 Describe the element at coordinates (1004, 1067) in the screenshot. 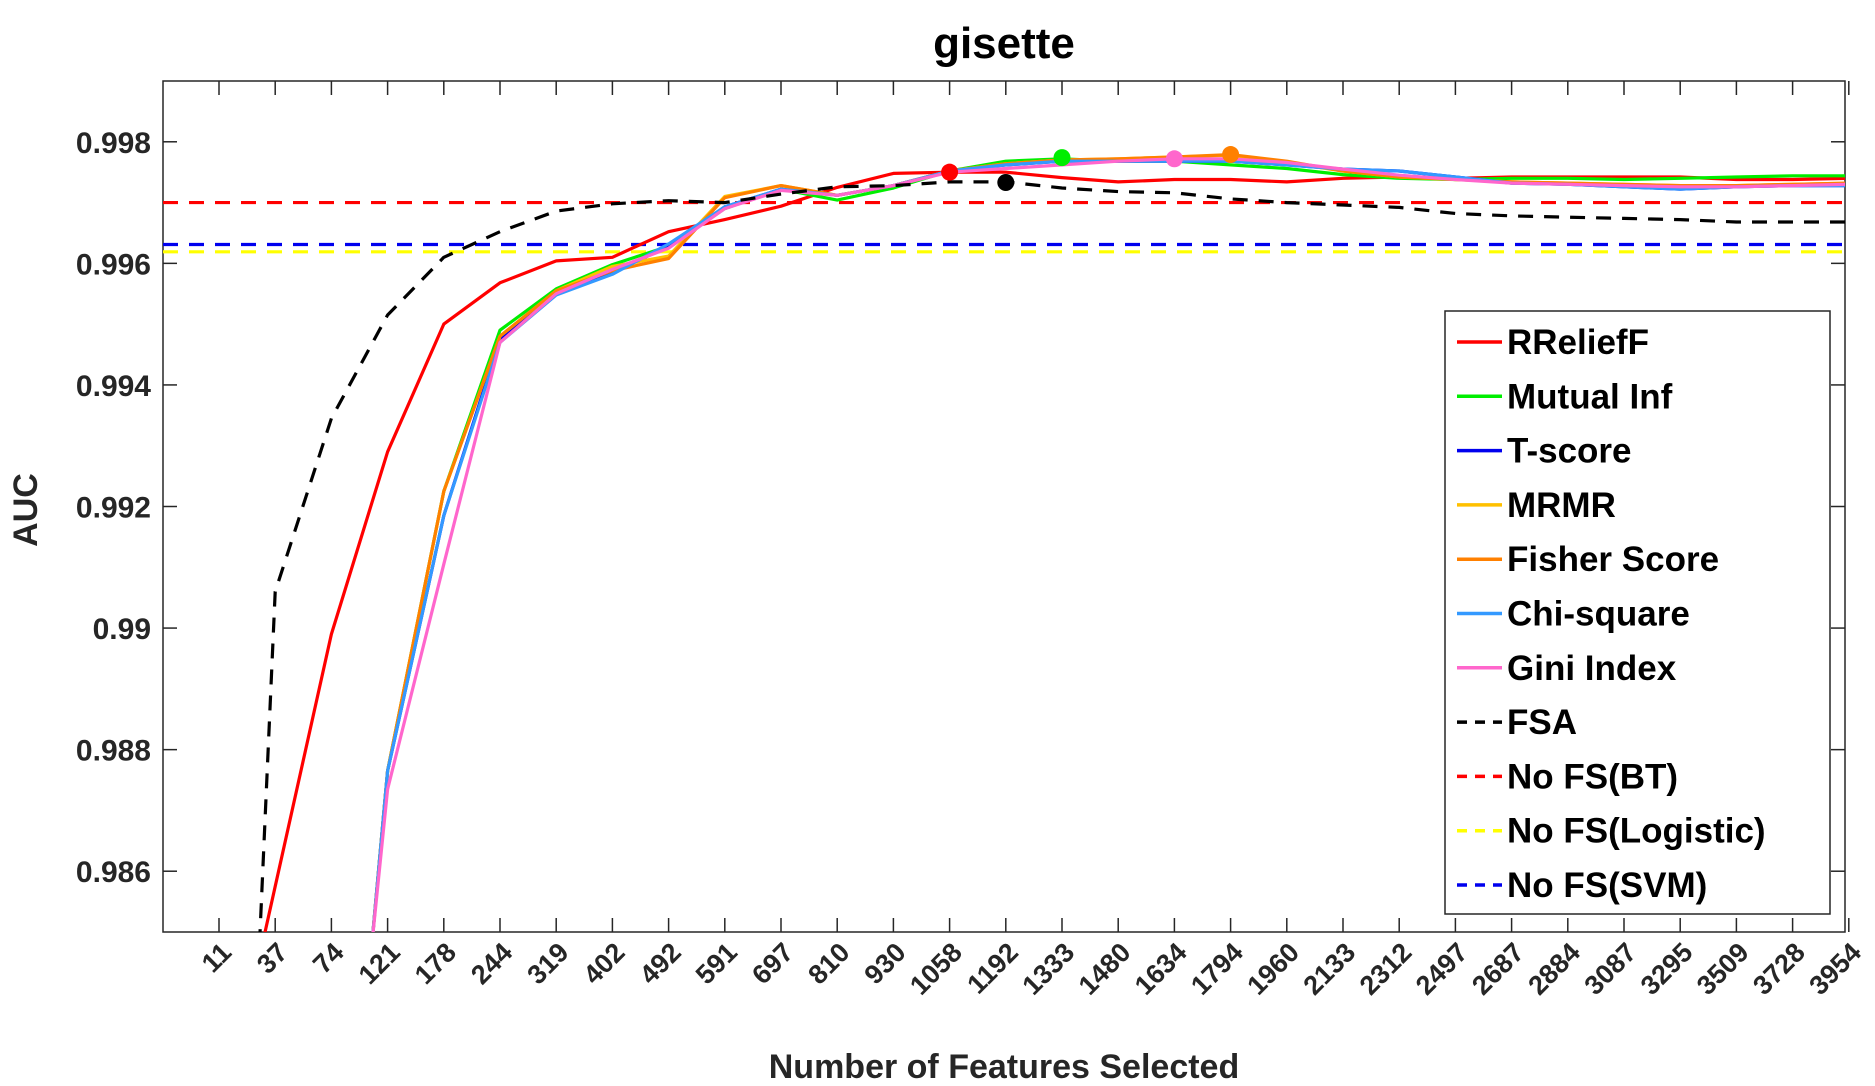

I see `x-axis-label: Number of Features Selected` at that location.